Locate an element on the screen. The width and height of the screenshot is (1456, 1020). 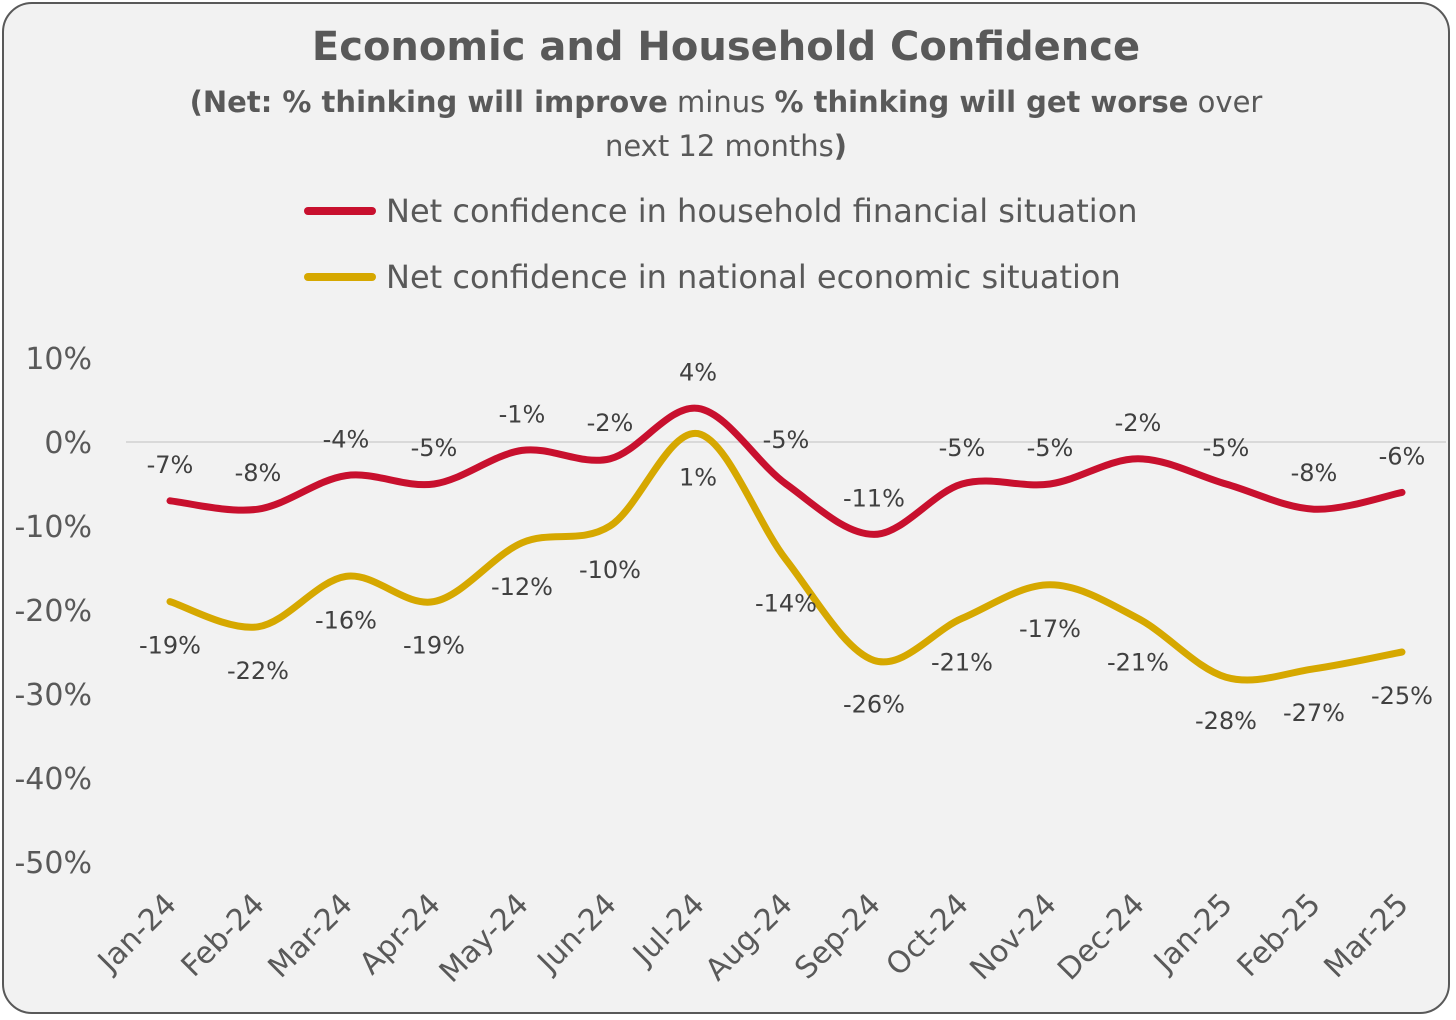
y-tick-label: -20% is located at coordinates (53, 611).